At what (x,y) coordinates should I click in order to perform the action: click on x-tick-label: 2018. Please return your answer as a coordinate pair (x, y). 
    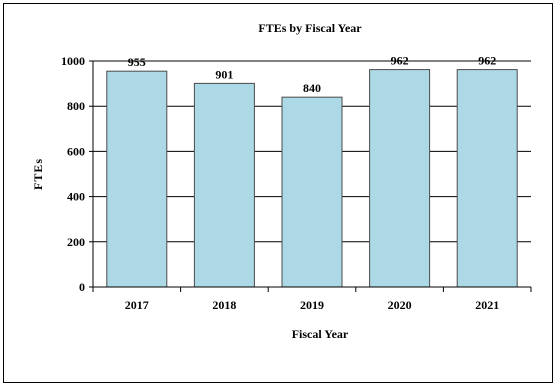
    Looking at the image, I should click on (224, 305).